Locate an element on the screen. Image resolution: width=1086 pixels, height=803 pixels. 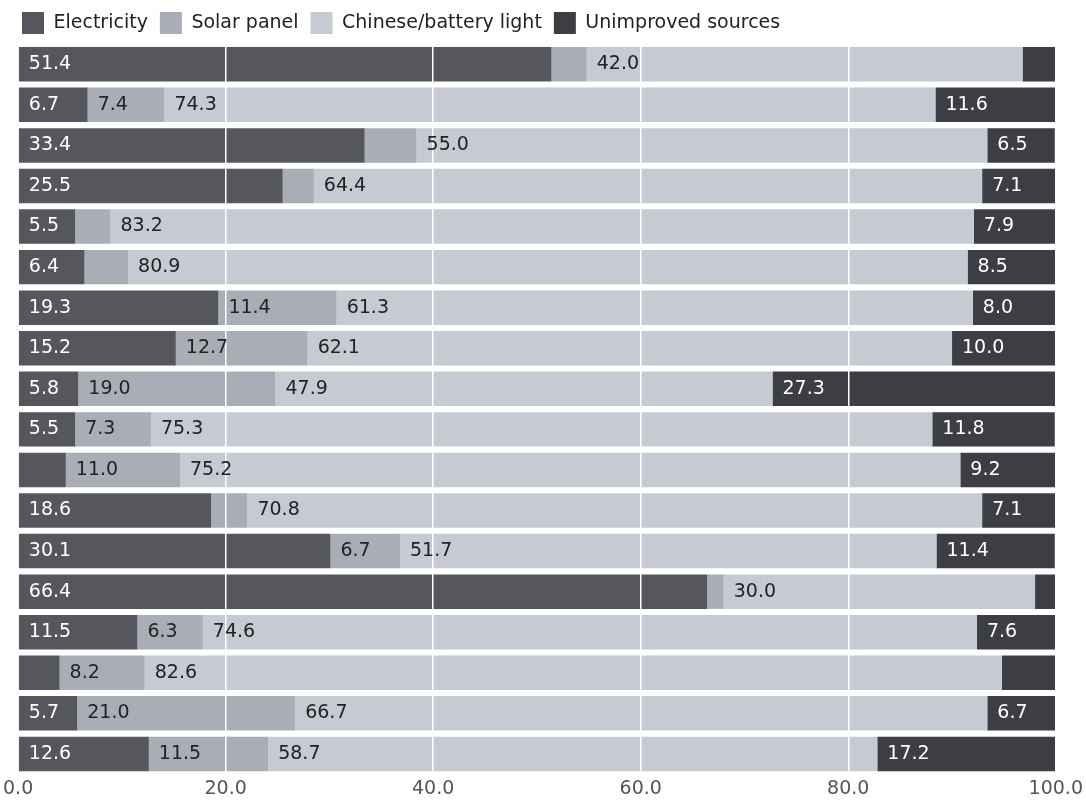
data-label: 19.0 is located at coordinates (109, 386).